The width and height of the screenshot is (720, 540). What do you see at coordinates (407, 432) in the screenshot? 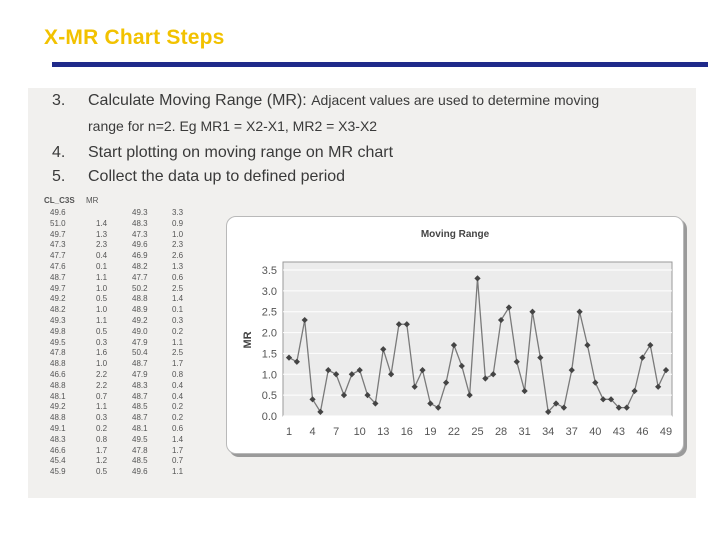
I see `x-tick-label: 16` at bounding box center [407, 432].